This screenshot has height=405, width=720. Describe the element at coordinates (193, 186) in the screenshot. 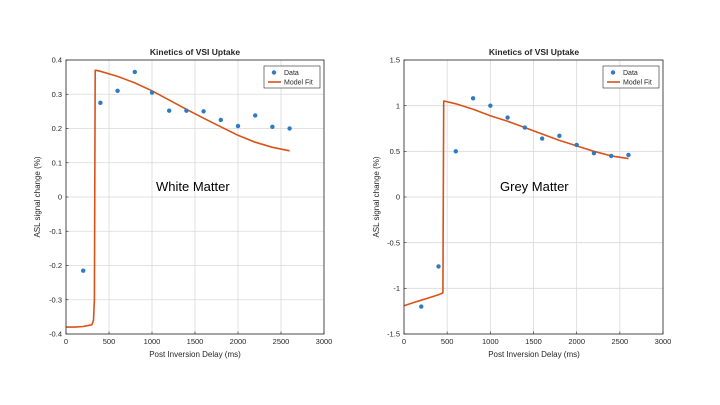

I see `region-annotation: White Matter` at that location.